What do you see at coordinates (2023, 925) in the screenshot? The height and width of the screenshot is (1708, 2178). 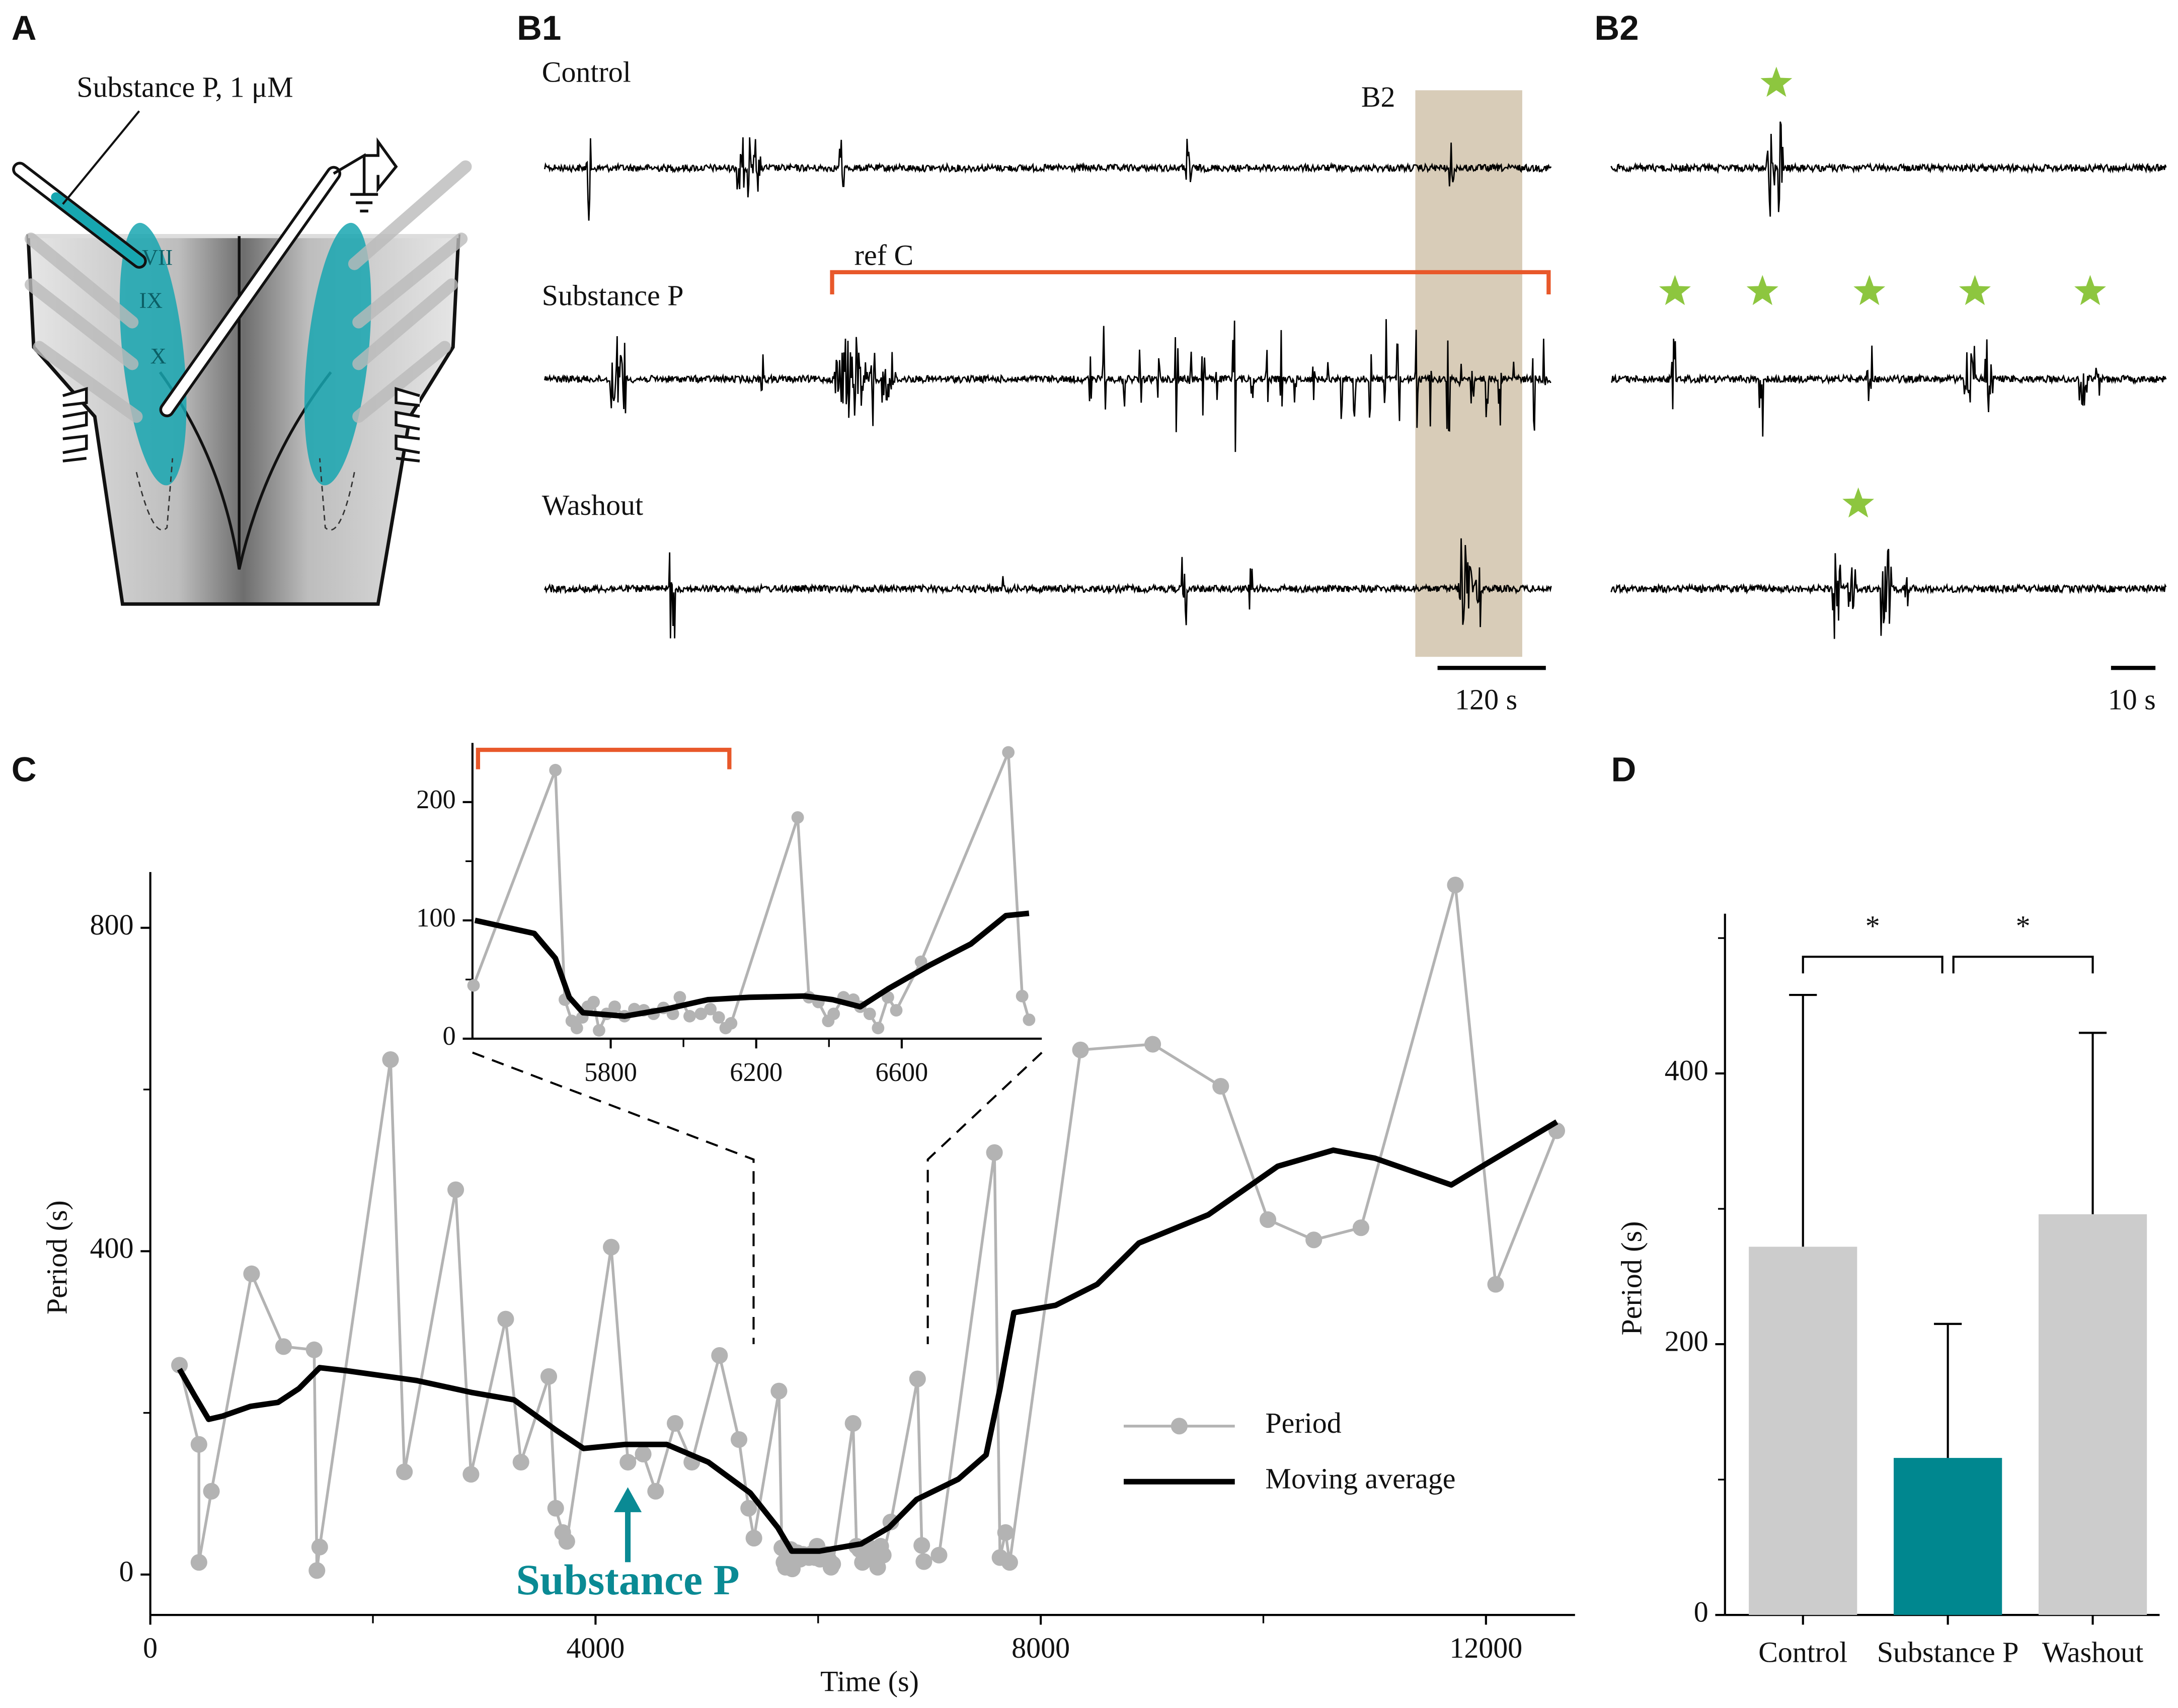 I see `significance-label: *` at bounding box center [2023, 925].